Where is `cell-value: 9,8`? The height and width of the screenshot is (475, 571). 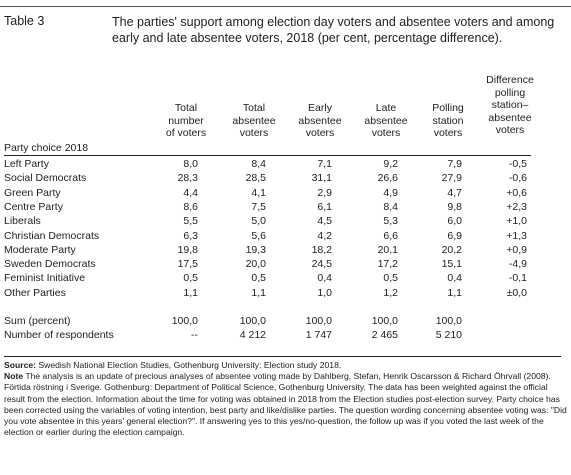 cell-value: 9,8 is located at coordinates (454, 206).